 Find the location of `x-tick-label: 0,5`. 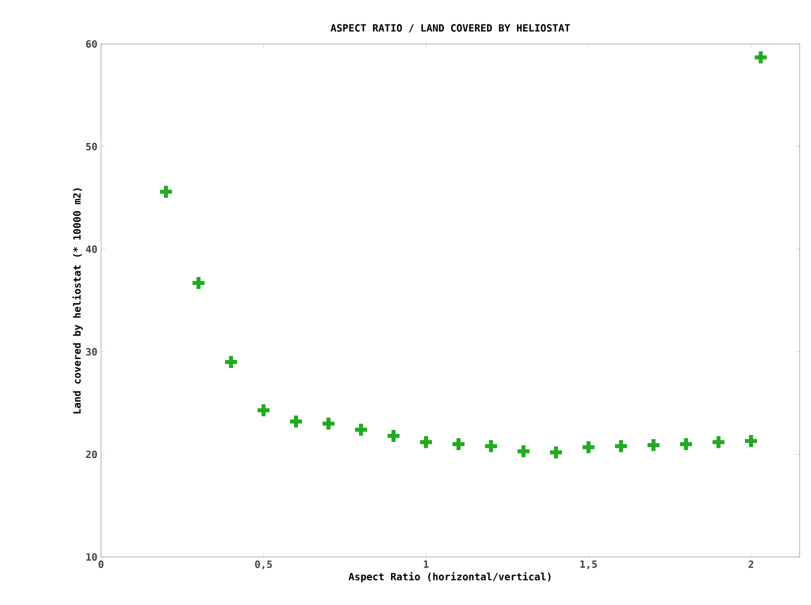

x-tick-label: 0,5 is located at coordinates (263, 565).